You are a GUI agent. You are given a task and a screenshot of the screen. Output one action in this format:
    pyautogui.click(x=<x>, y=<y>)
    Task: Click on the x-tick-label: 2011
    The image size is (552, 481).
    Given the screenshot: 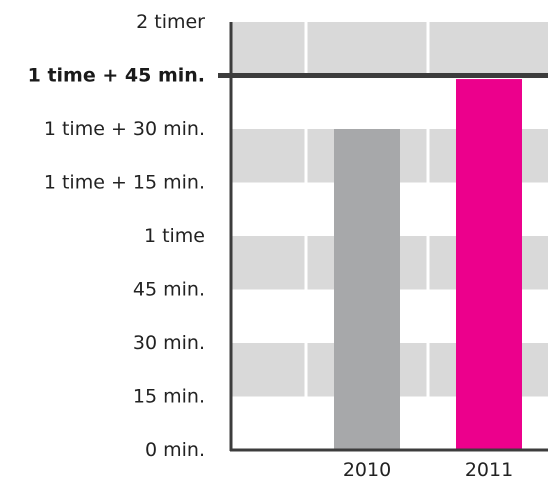 What is the action you would take?
    pyautogui.click(x=489, y=470)
    